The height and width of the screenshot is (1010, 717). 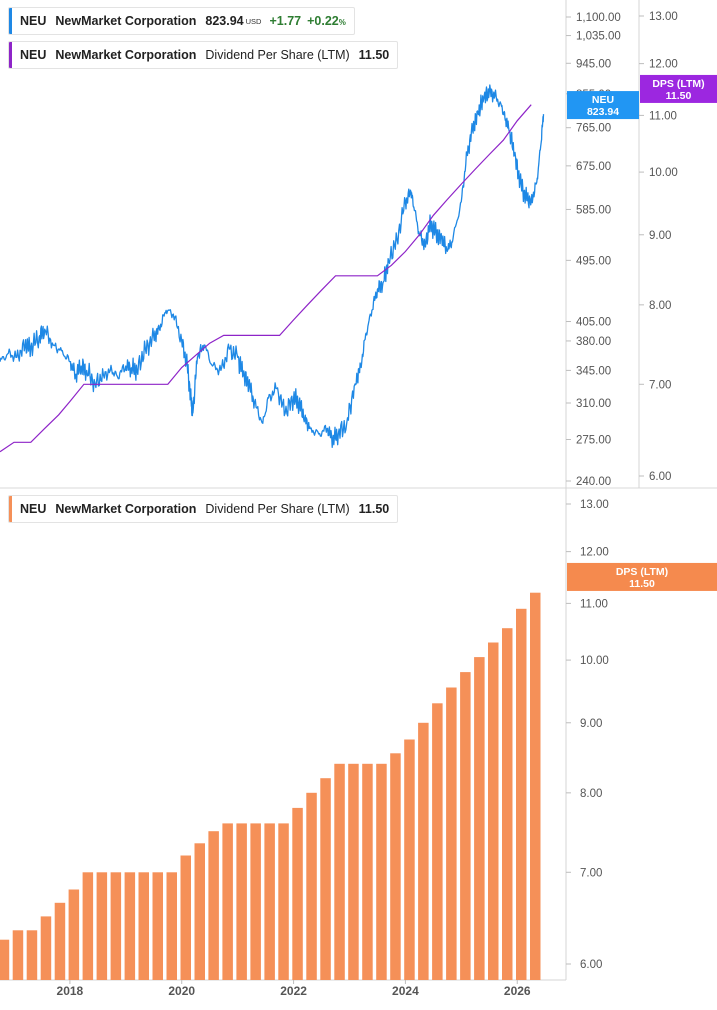 What do you see at coordinates (663, 65) in the screenshot?
I see `dps-axis-tick-label: 12.00` at bounding box center [663, 65].